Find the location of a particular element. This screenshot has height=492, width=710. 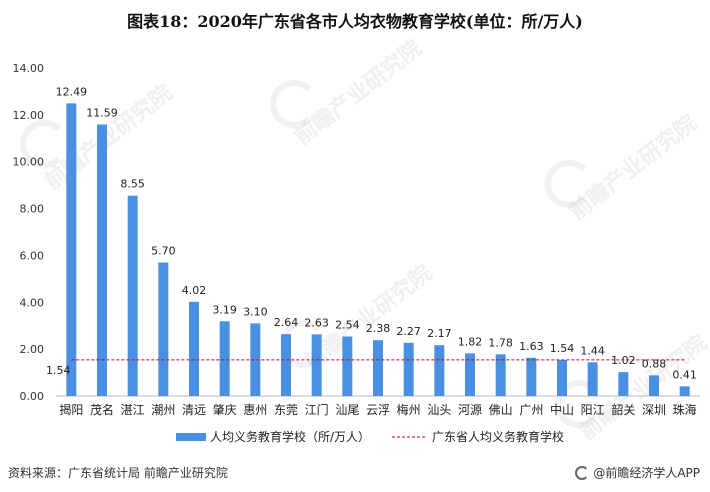

data-label: 1.54 is located at coordinates (562, 348).